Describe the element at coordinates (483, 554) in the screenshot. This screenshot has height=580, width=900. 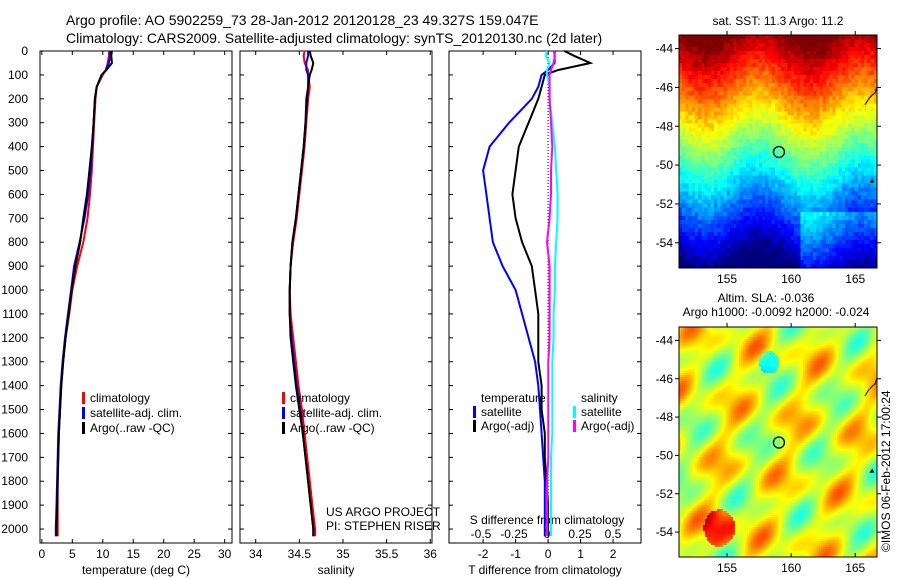
I see `difference-xtick-label: -2` at that location.